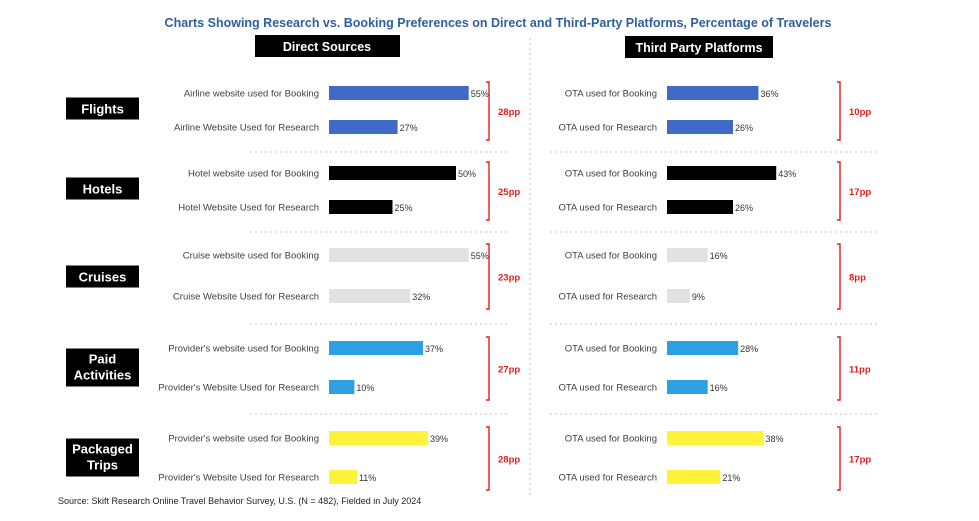 This screenshot has width=979, height=521. What do you see at coordinates (703, 348) in the screenshot?
I see `bar-paid-activities-third-party-booking` at bounding box center [703, 348].